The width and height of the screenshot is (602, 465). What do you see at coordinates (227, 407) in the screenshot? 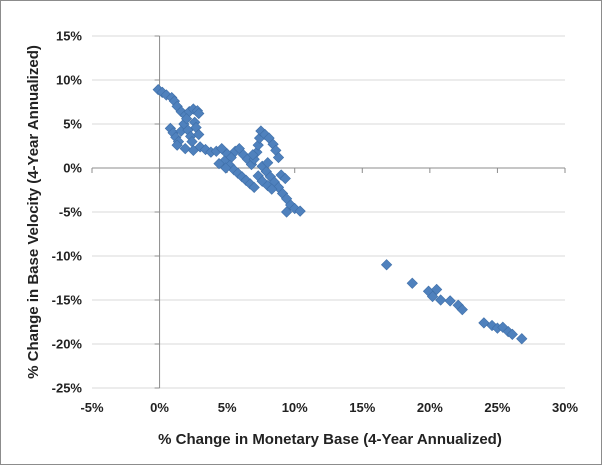
I see `x-tick-label: 5%` at bounding box center [227, 407].